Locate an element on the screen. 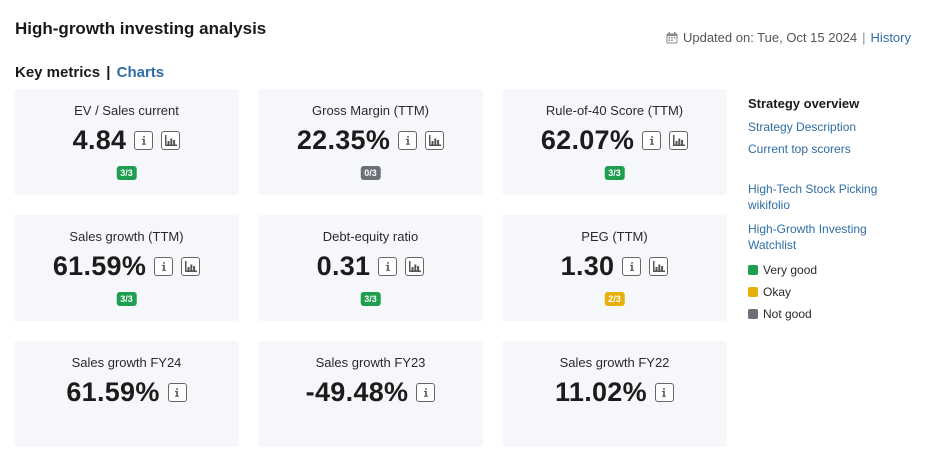  legend-item-okay: Okay is located at coordinates (838, 292).